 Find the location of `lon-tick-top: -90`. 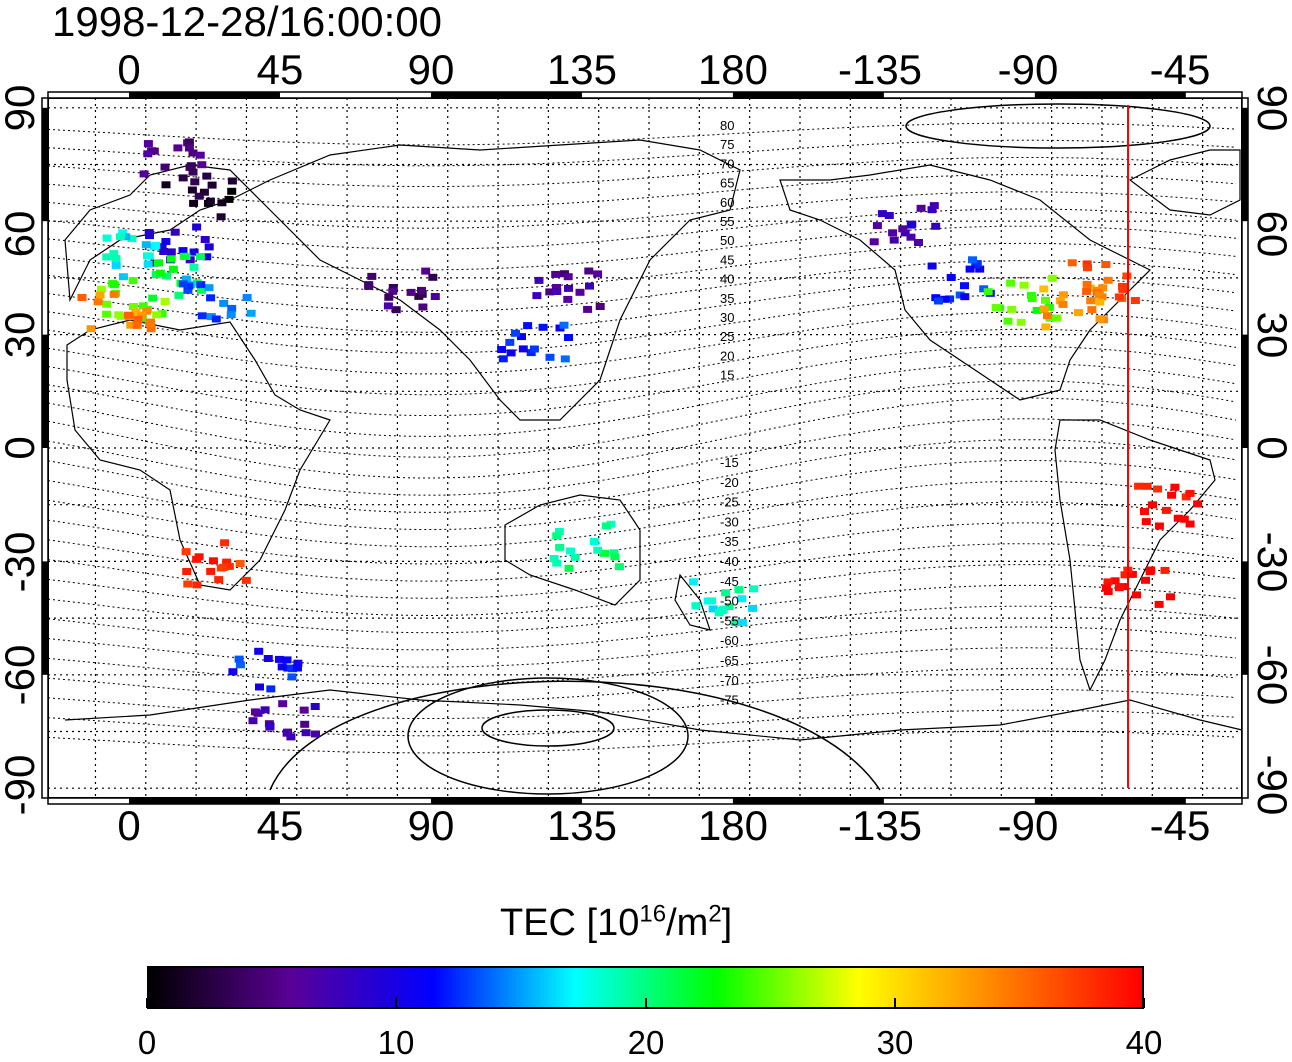

lon-tick-top: -90 is located at coordinates (1028, 69).